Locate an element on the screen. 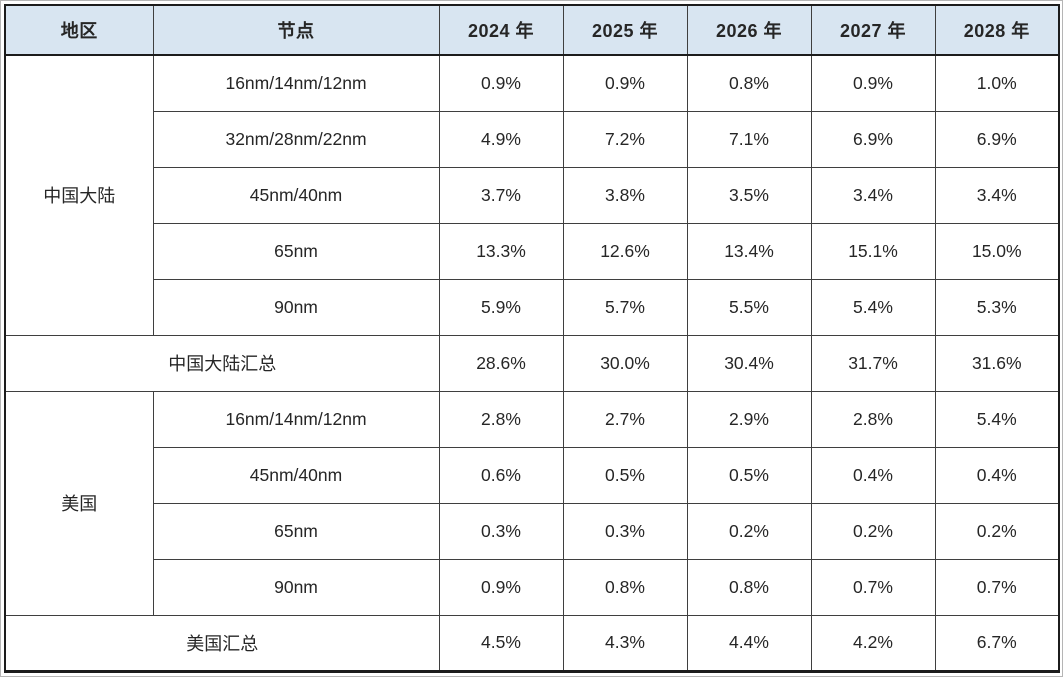  value-cell: 2.7% is located at coordinates (625, 419).